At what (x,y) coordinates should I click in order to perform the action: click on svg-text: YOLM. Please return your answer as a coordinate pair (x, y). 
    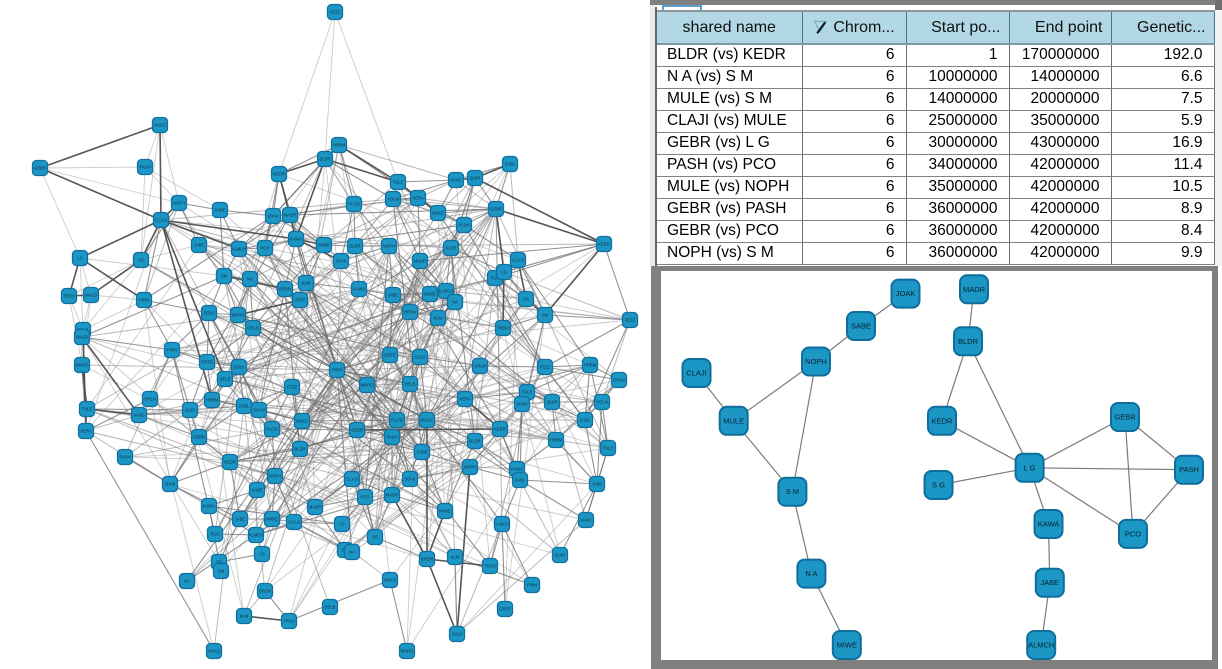
    Looking at the image, I should click on (393, 199).